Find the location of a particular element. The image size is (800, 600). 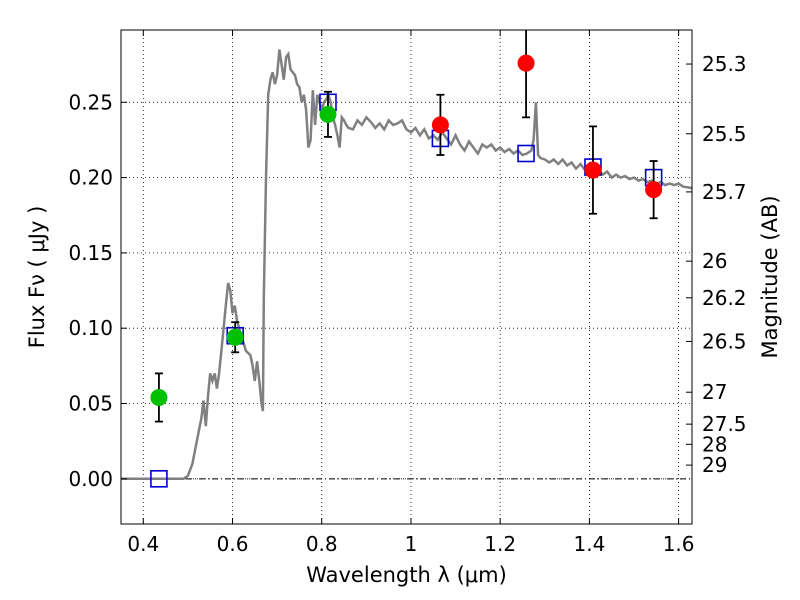

magnitude-tick-label: 29 is located at coordinates (714, 465).